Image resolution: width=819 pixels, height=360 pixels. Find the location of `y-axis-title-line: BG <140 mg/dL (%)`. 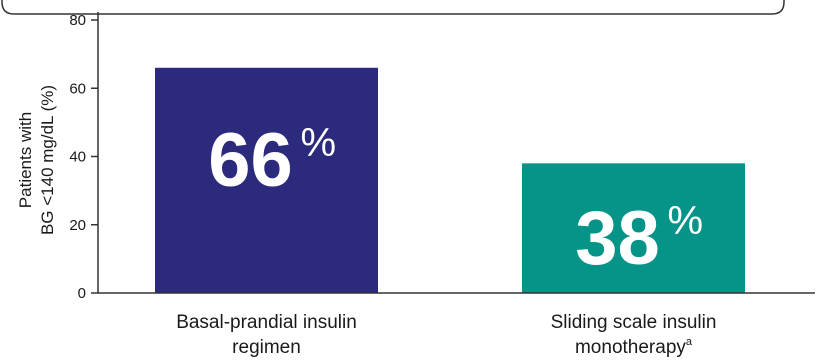

y-axis-title-line: BG <140 mg/dL (%) is located at coordinates (47, 160).